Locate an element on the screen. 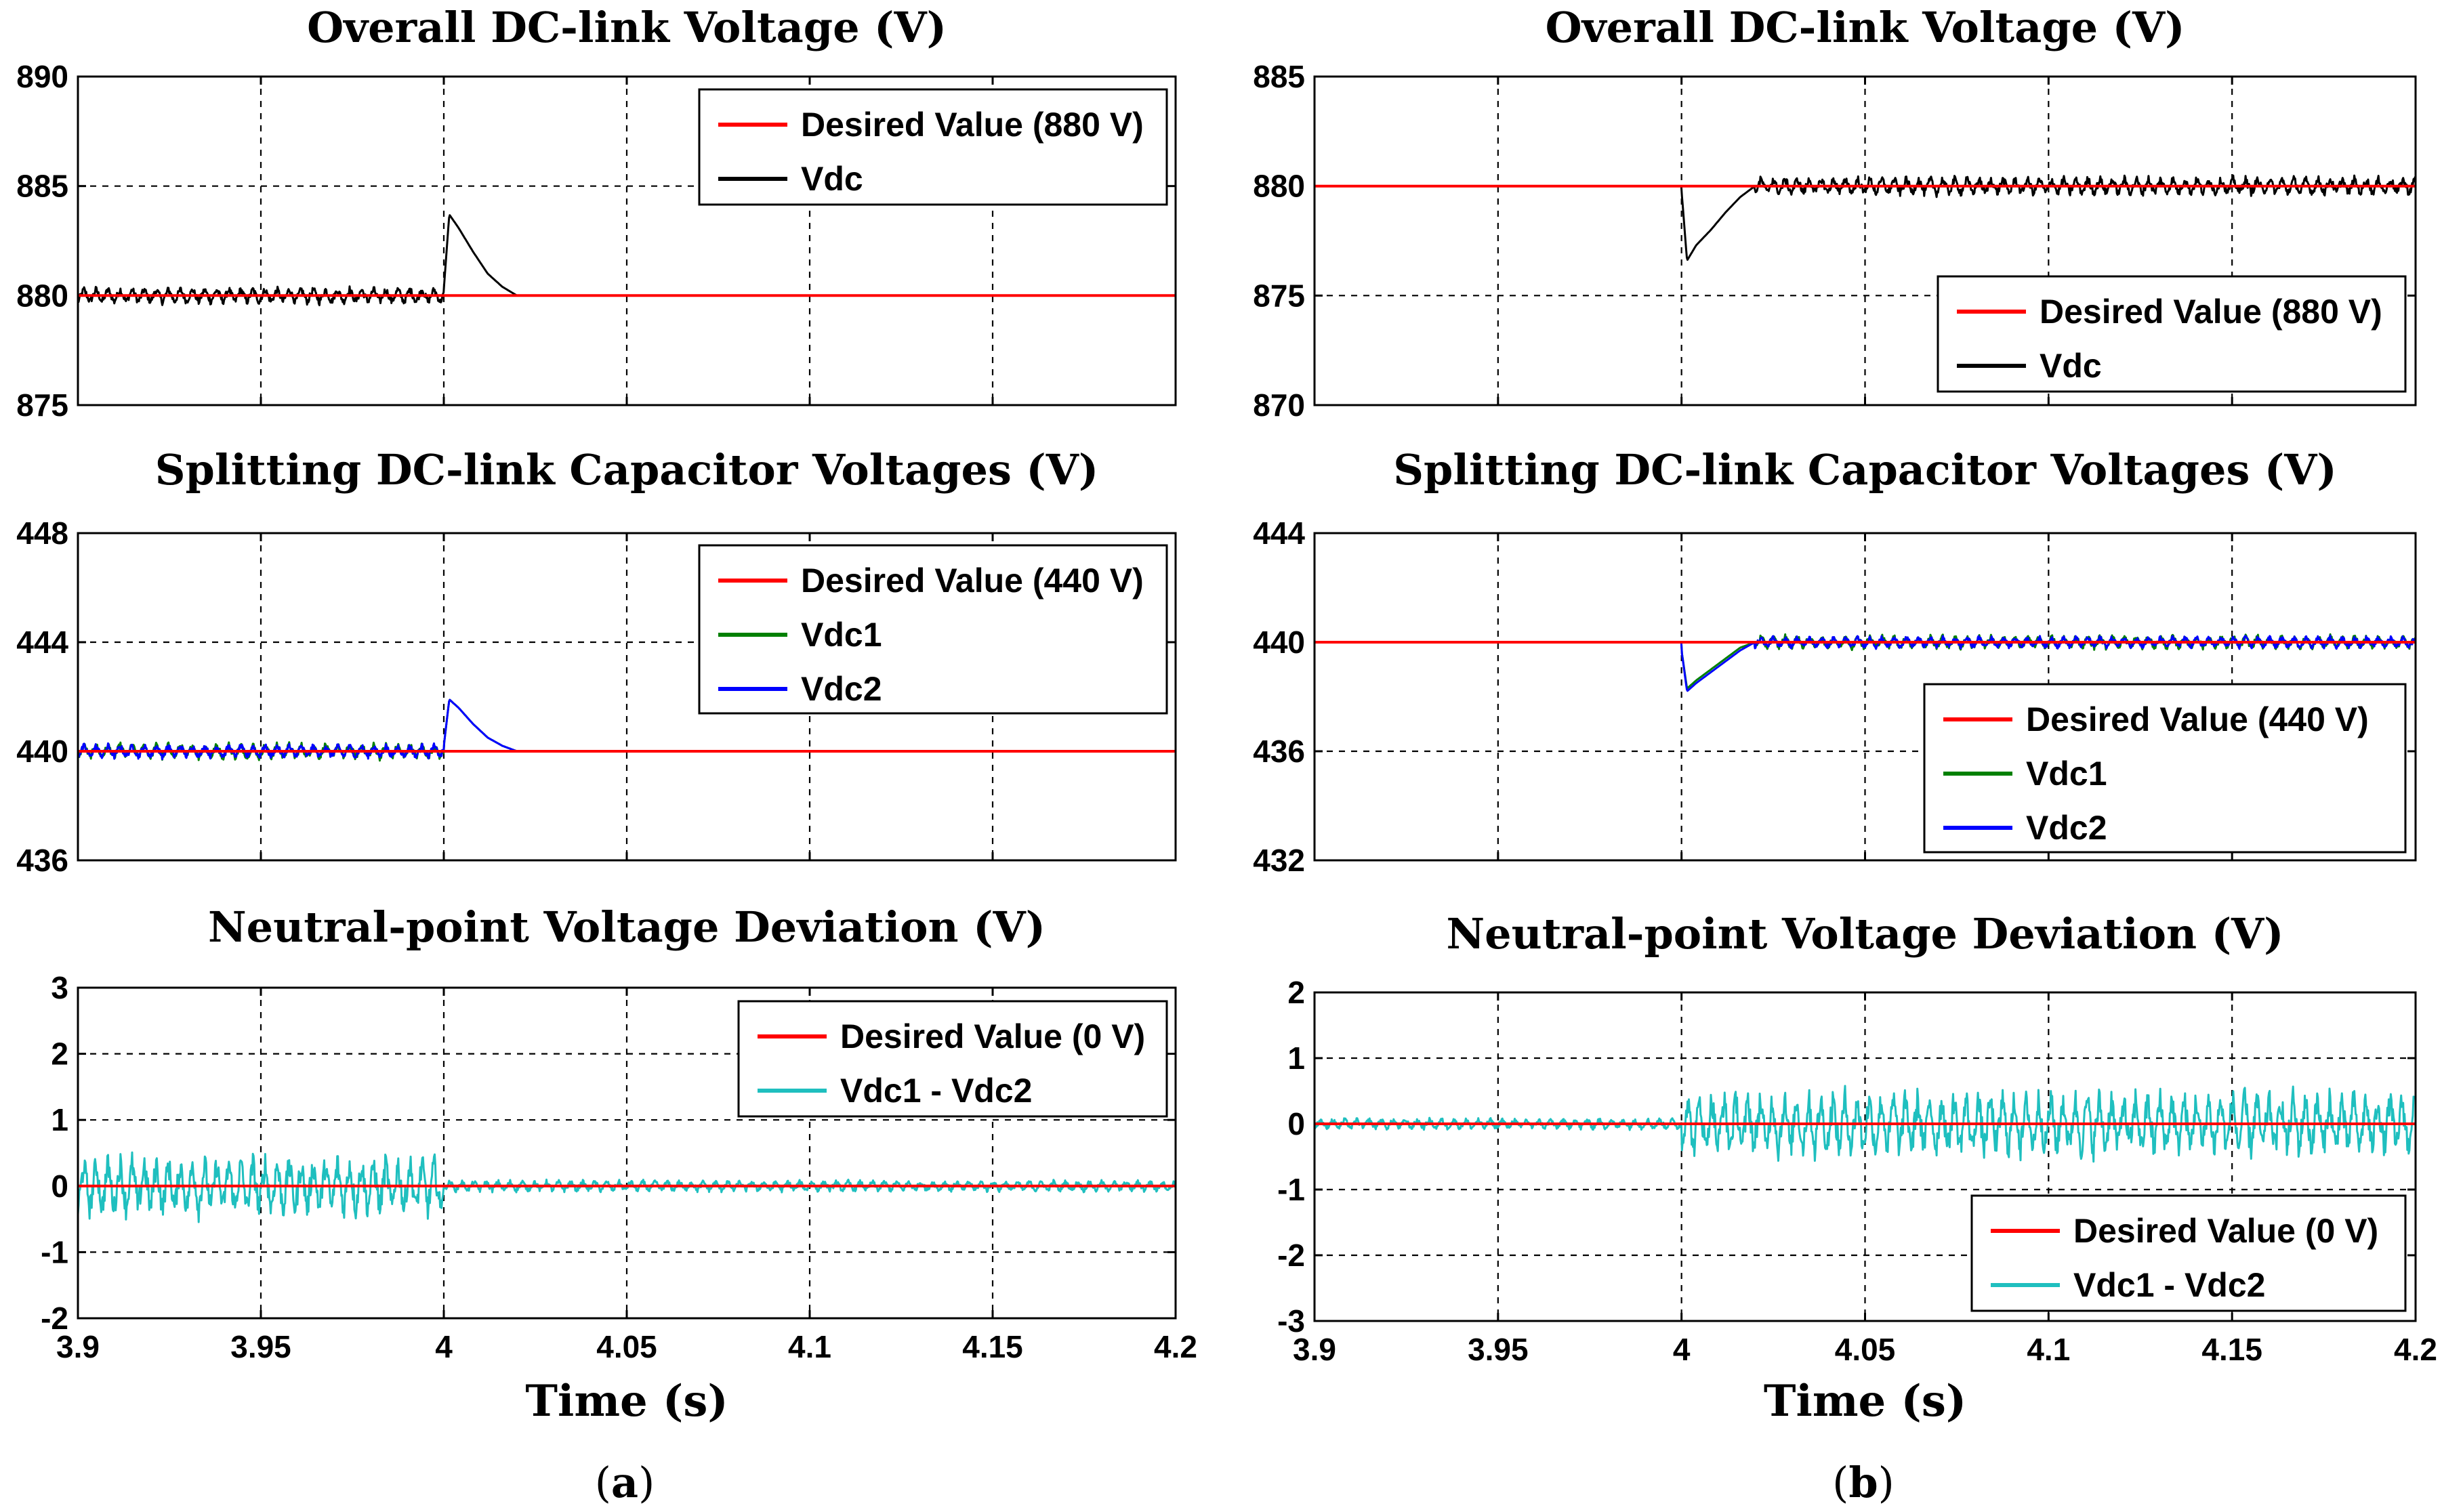 The height and width of the screenshot is (1512, 2442). ytick-label-b1: 885 is located at coordinates (1279, 76).